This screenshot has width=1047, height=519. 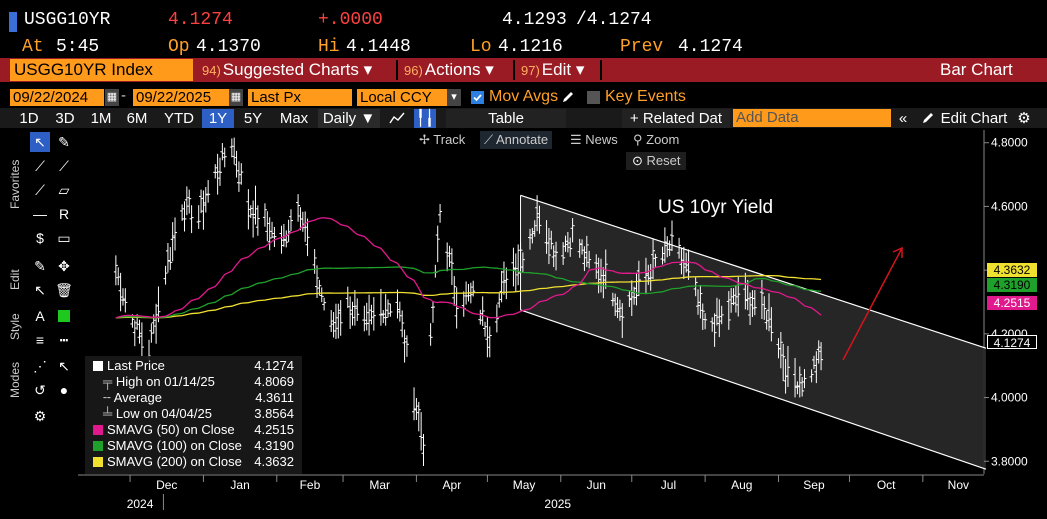 I want to click on key-events-label: Key Events, so click(x=645, y=96).